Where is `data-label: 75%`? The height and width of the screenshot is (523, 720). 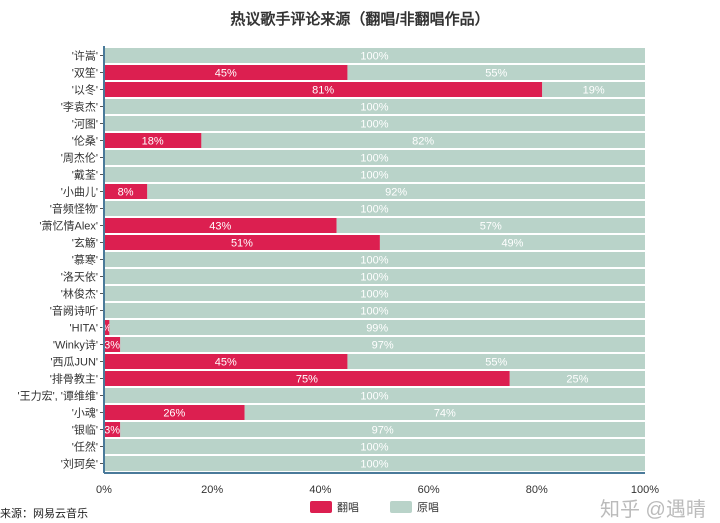 data-label: 75% is located at coordinates (307, 380).